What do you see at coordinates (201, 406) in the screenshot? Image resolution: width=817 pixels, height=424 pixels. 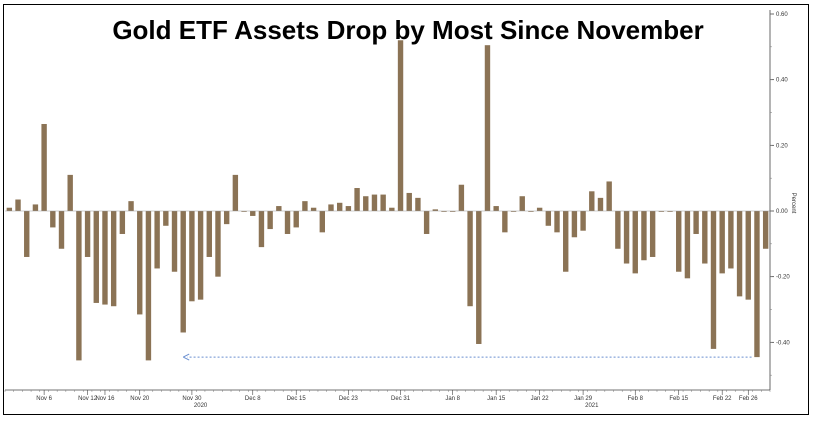 I see `x-year-label: 2020` at bounding box center [201, 406].